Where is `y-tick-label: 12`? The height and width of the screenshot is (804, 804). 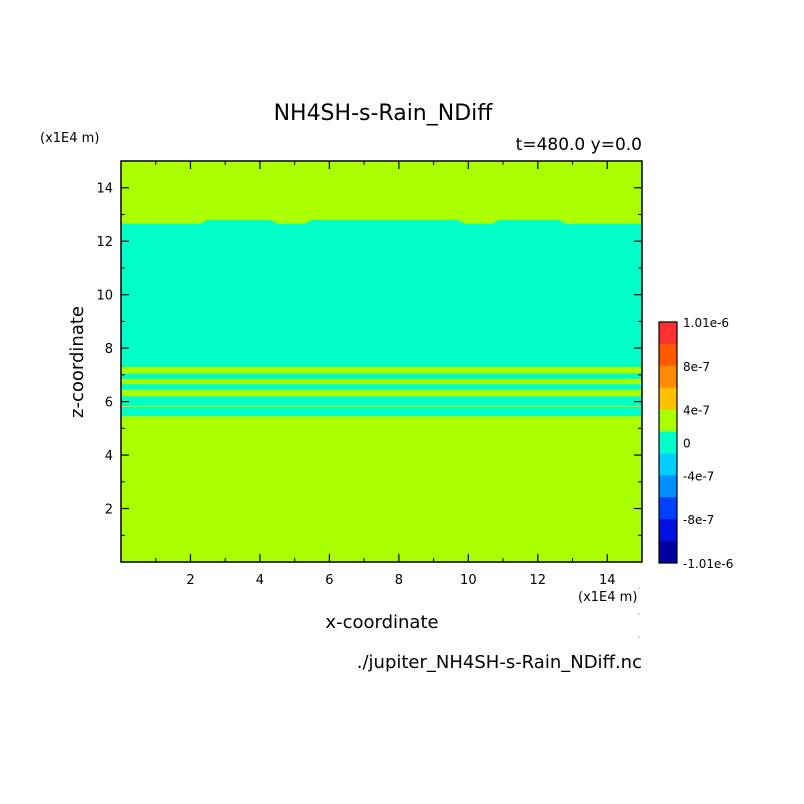
y-tick-label: 12 is located at coordinates (104, 242).